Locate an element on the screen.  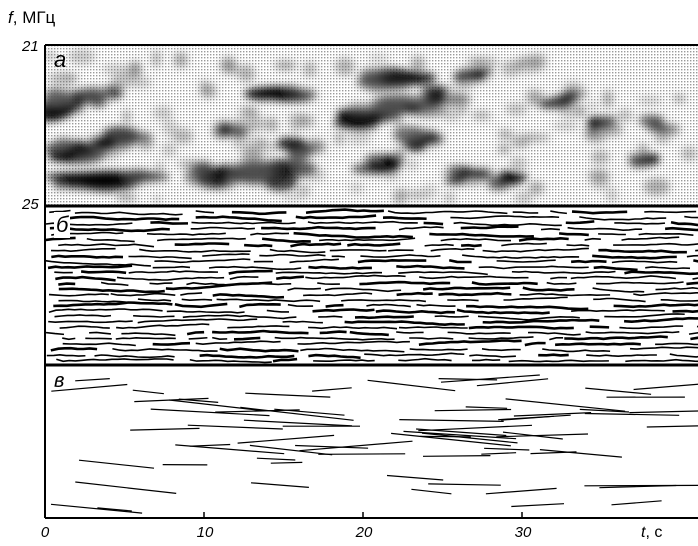
x-tick-label-20: 20 is located at coordinates (364, 532).